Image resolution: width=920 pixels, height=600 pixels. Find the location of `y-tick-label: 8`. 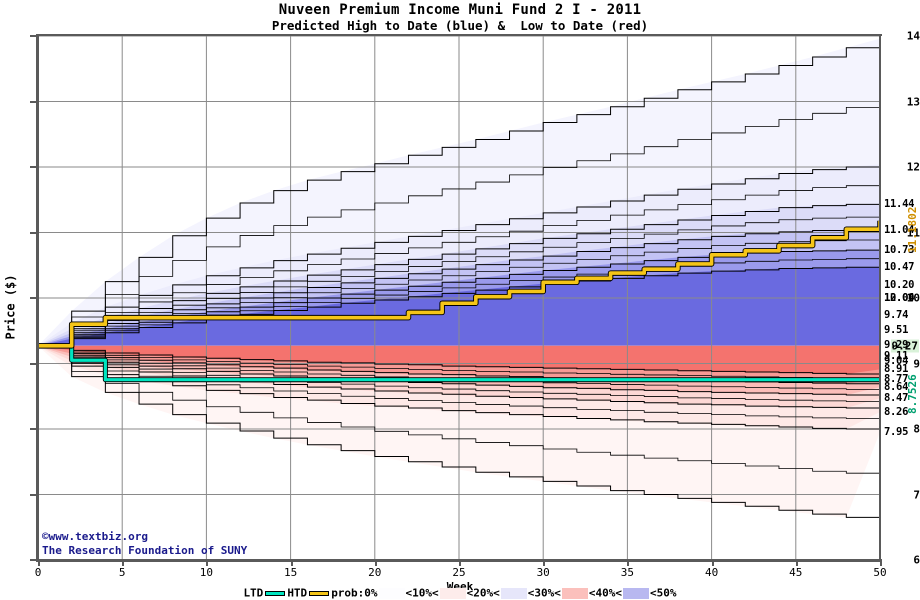

y-tick-label: 8 is located at coordinates (916, 429).